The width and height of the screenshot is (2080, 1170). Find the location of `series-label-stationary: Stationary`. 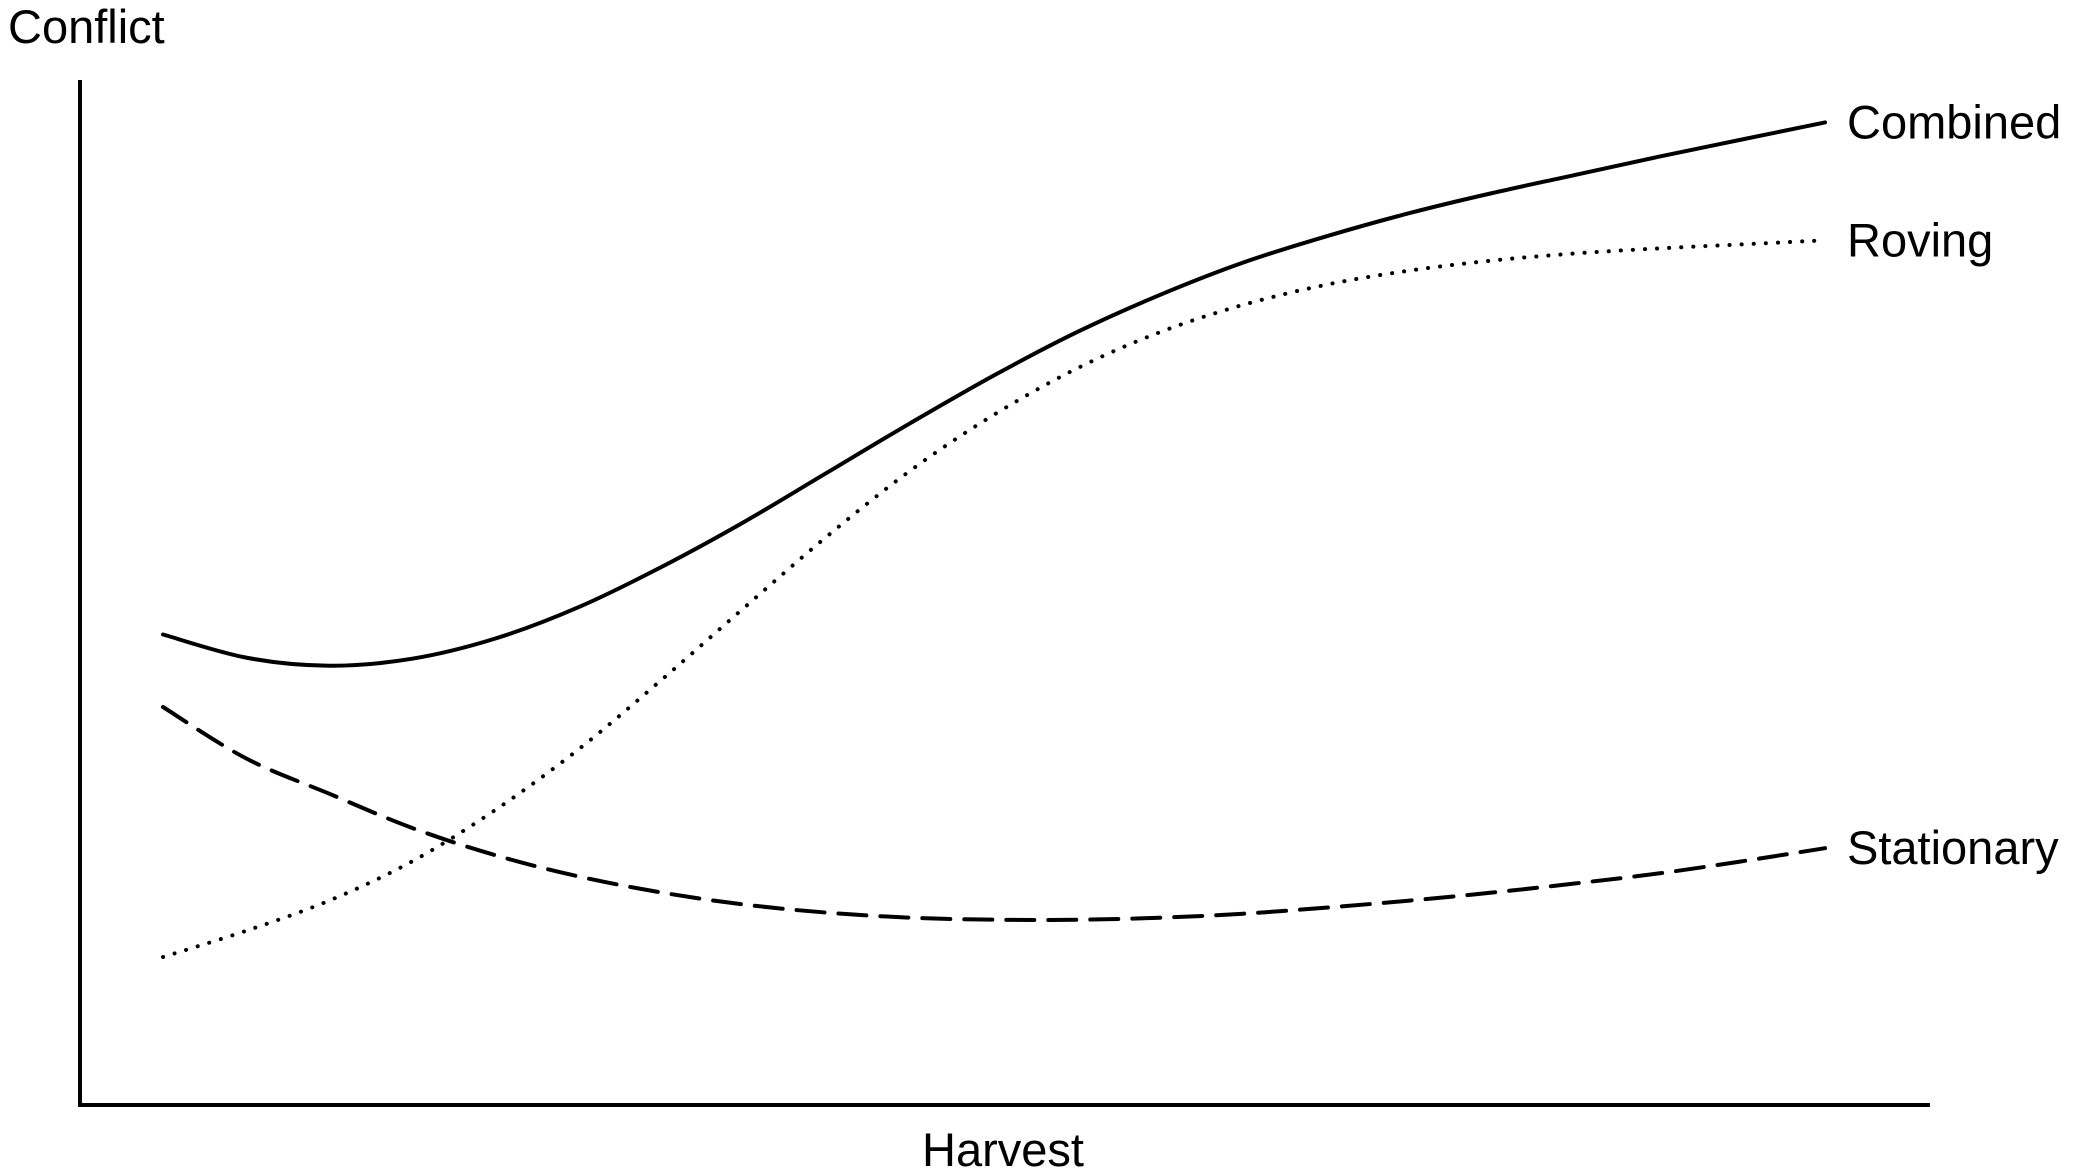

series-label-stationary: Stationary is located at coordinates (1953, 847).